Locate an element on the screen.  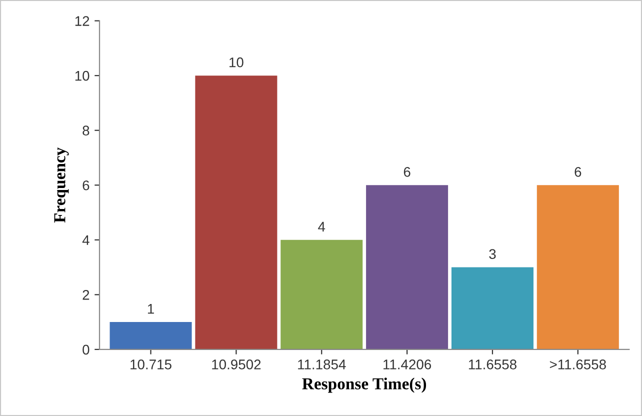
data-label: 4 is located at coordinates (322, 227).